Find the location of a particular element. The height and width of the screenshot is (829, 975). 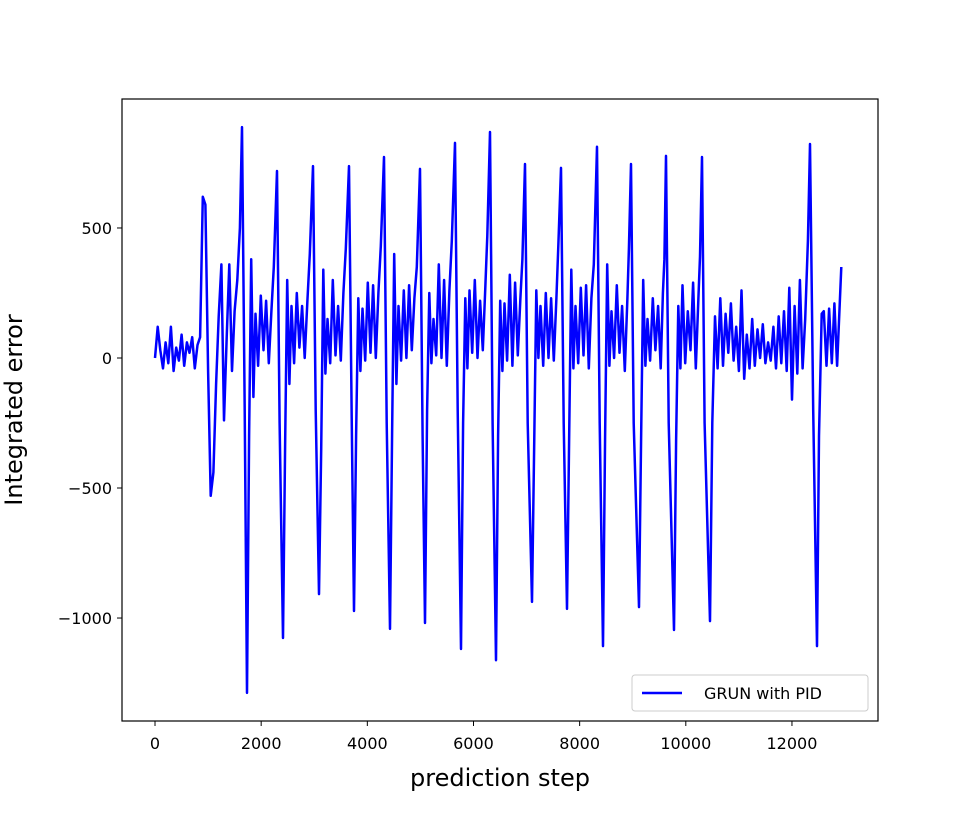

y-tick-label: 0 is located at coordinates (107, 358).